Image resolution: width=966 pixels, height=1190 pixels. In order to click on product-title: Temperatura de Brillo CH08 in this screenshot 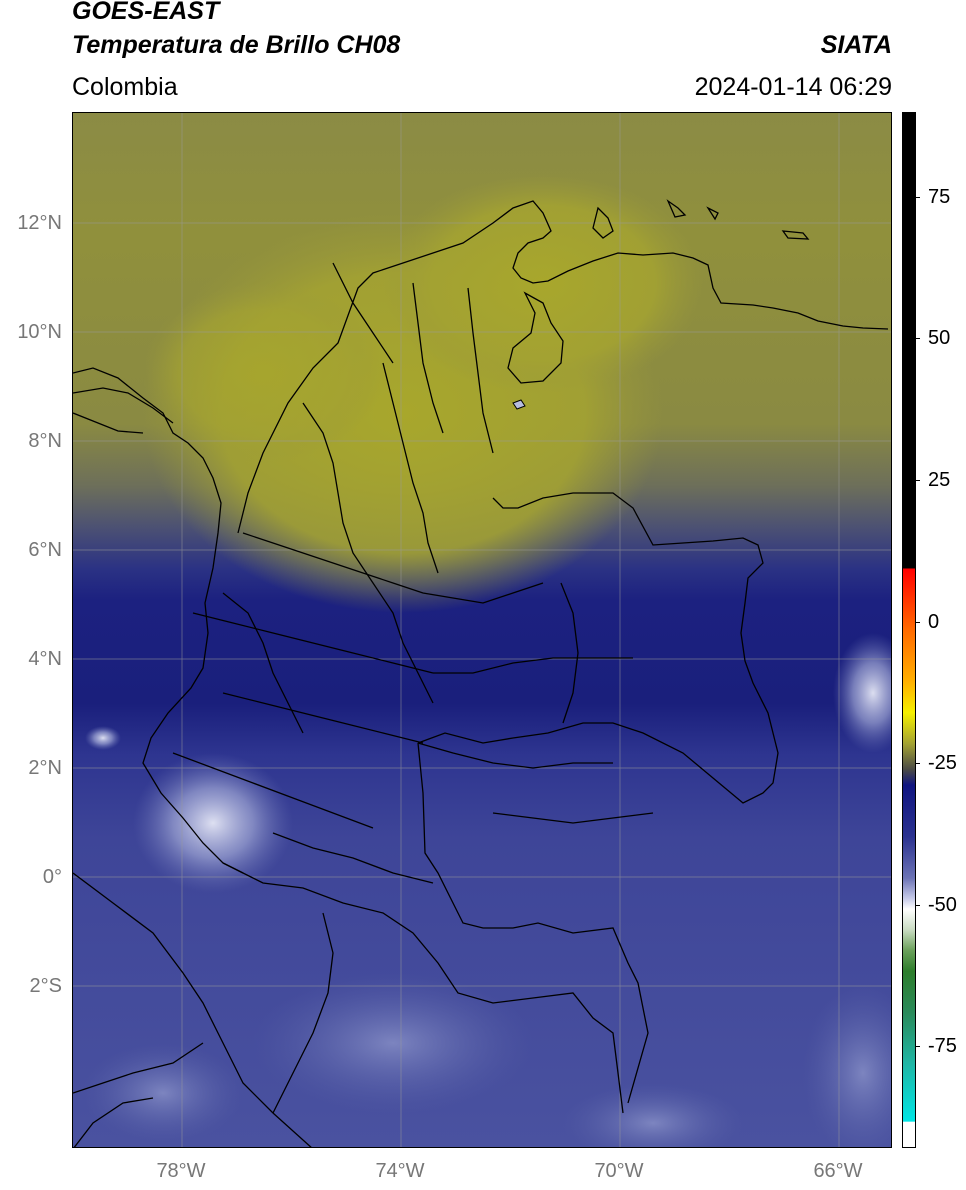, I will do `click(236, 45)`.